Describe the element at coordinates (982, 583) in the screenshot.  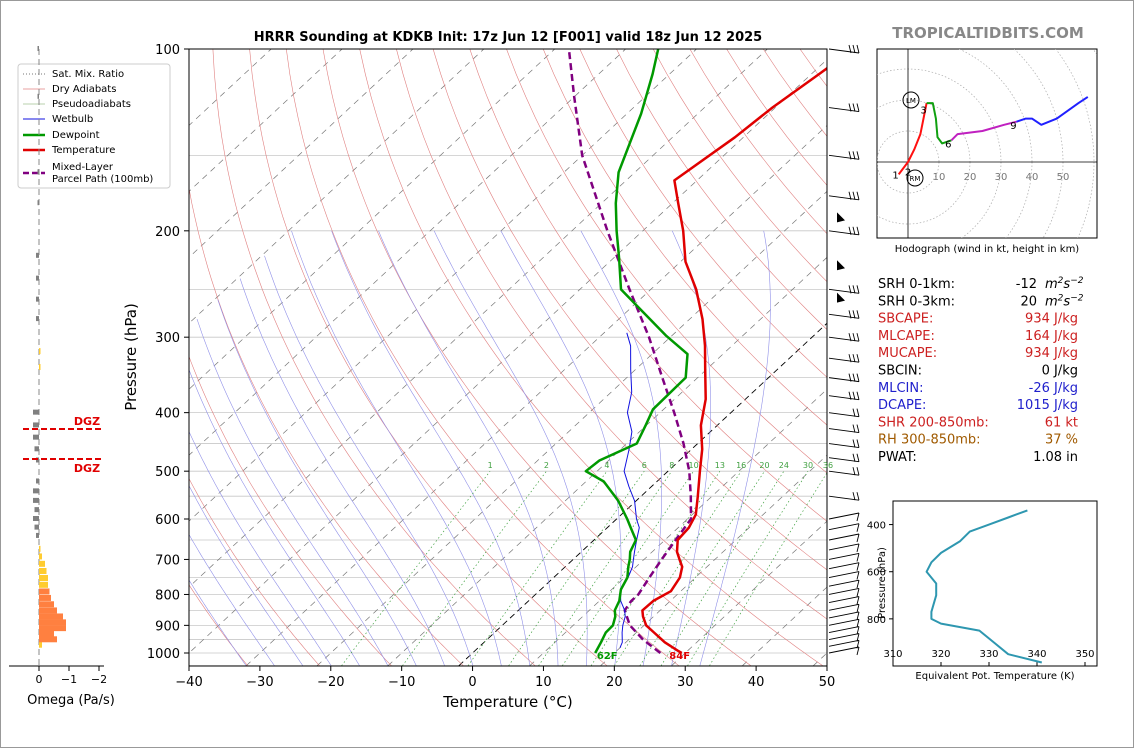
I see `theta-e-panel: 310 320 330 340 350 400 600 800` at that location.